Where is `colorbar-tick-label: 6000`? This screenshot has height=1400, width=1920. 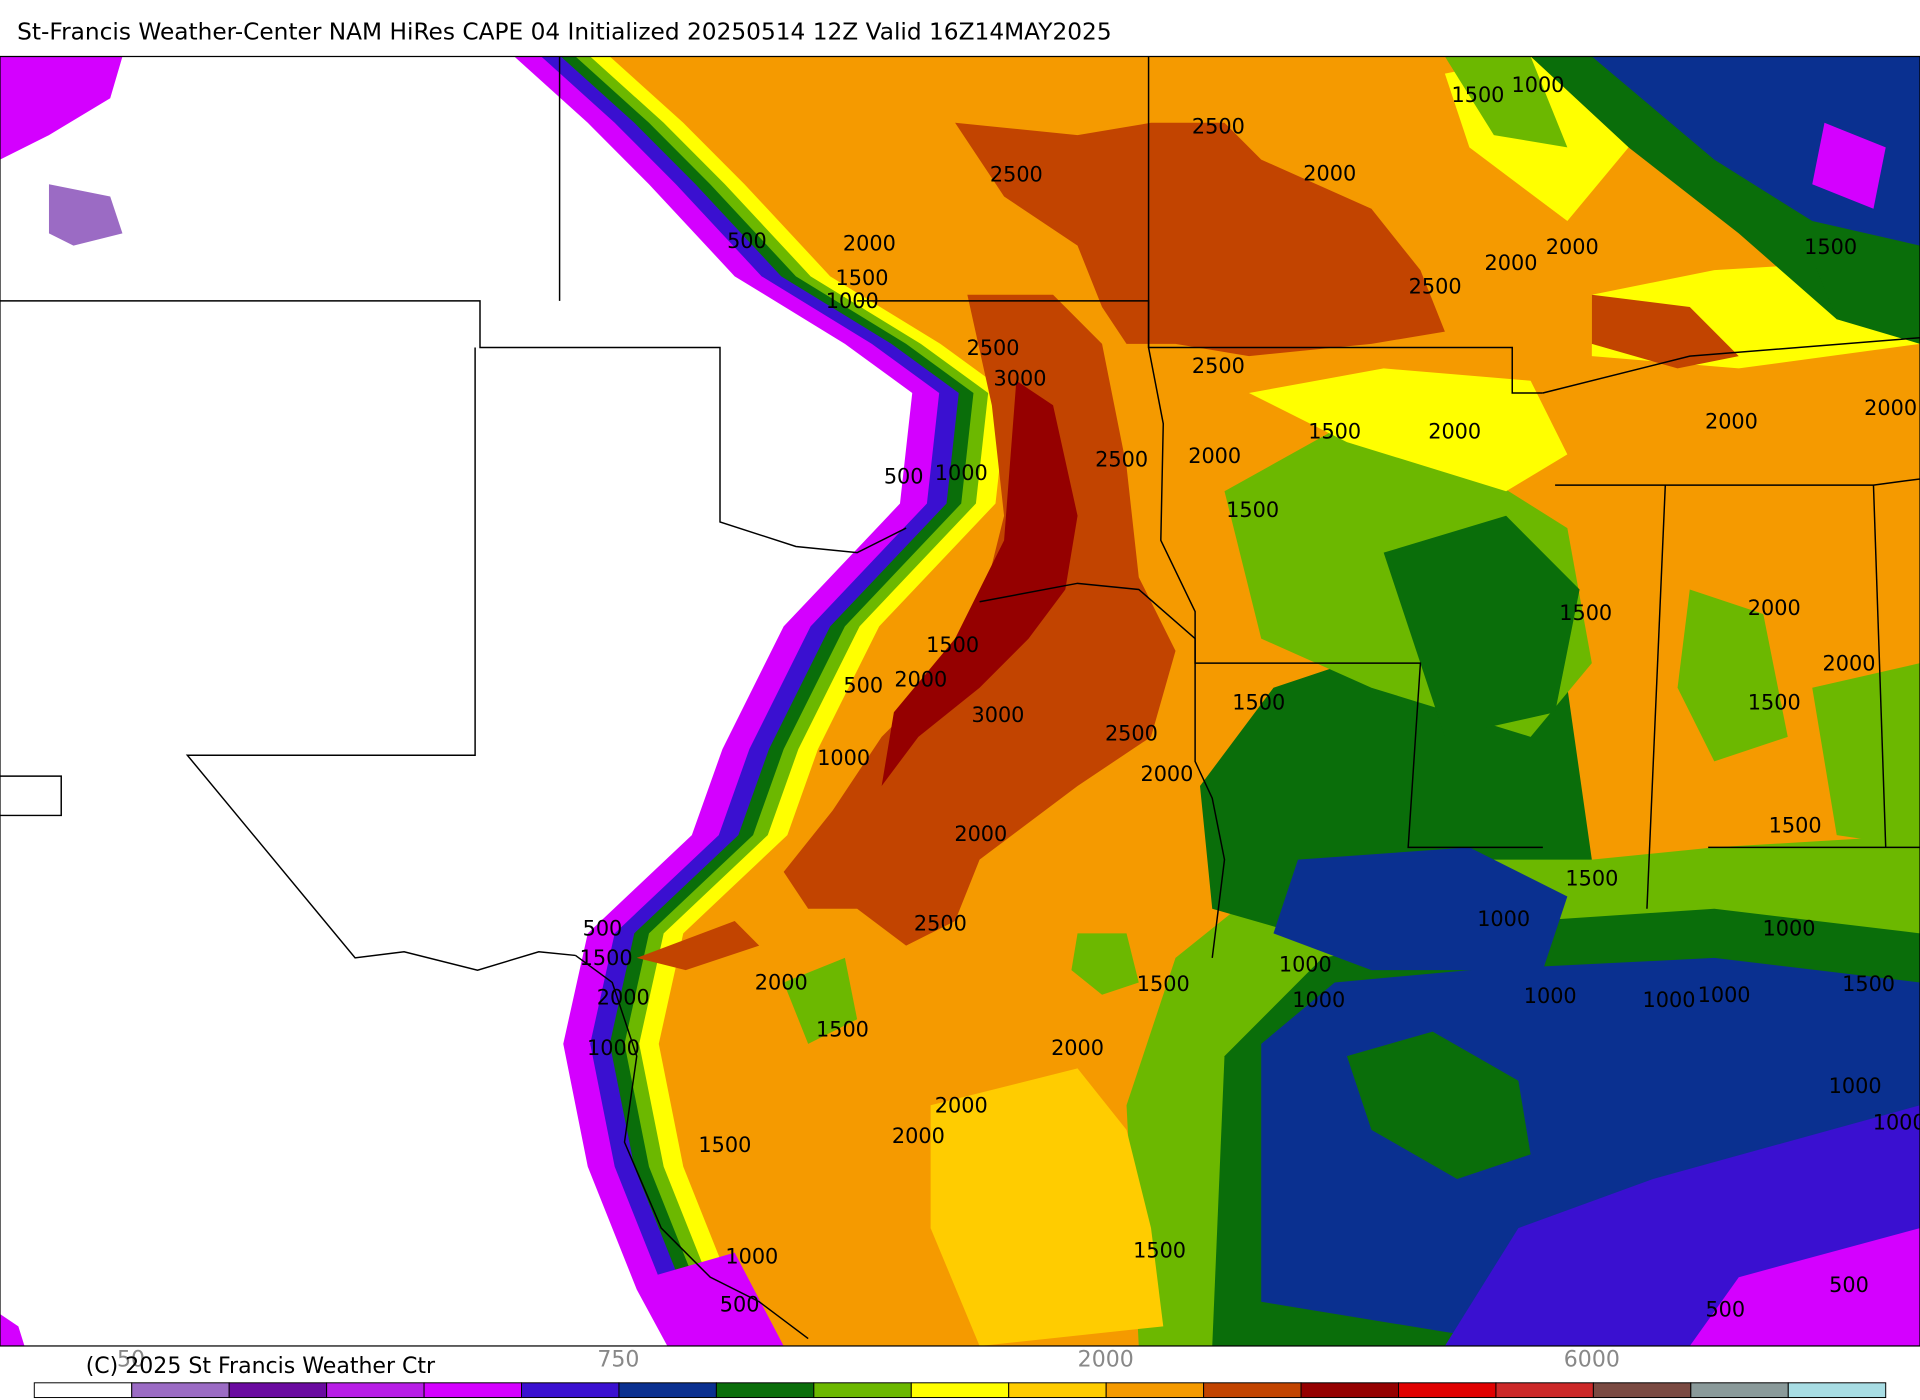 colorbar-tick-label: 6000 is located at coordinates (1592, 1360).